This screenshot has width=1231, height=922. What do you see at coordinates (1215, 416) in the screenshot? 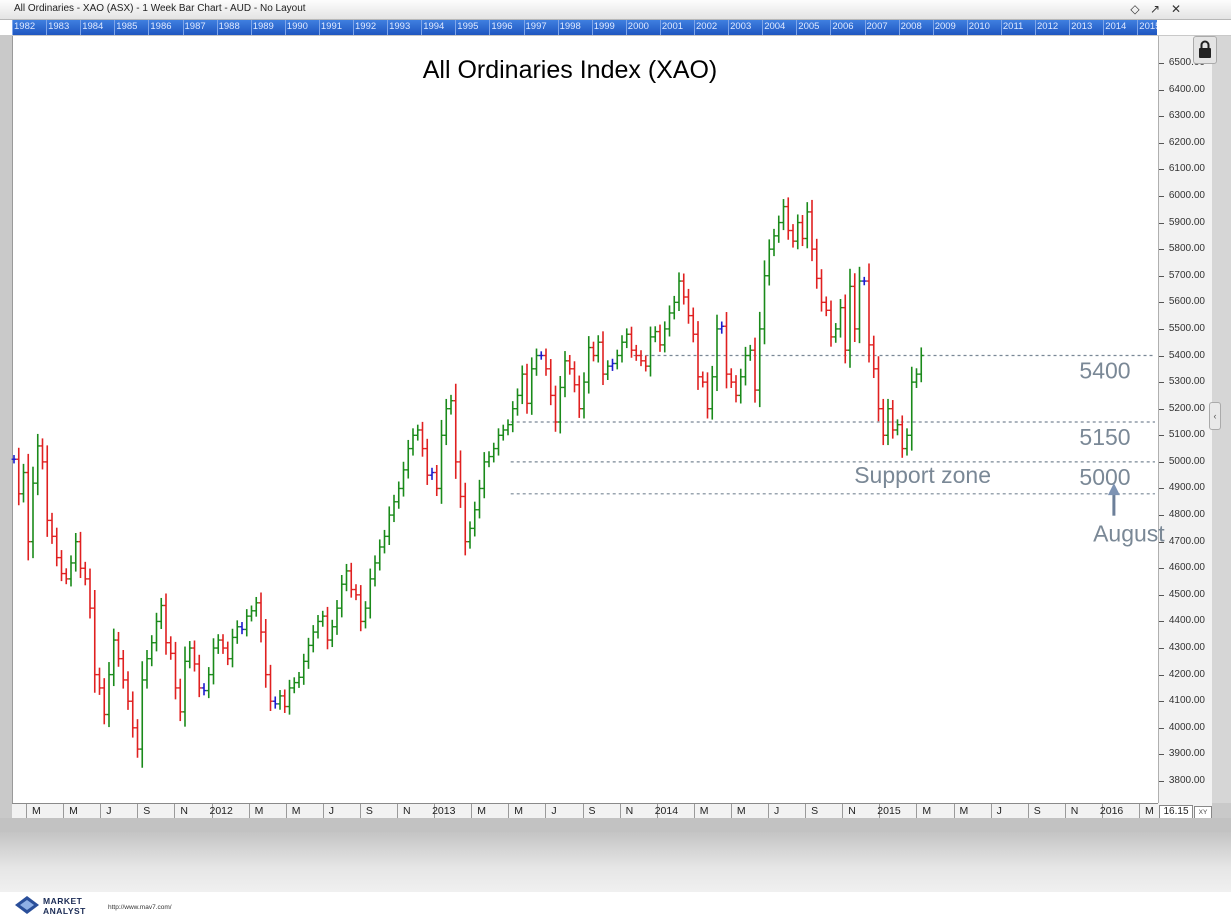
I see `scroll-handle-icon: ‹` at bounding box center [1215, 416].